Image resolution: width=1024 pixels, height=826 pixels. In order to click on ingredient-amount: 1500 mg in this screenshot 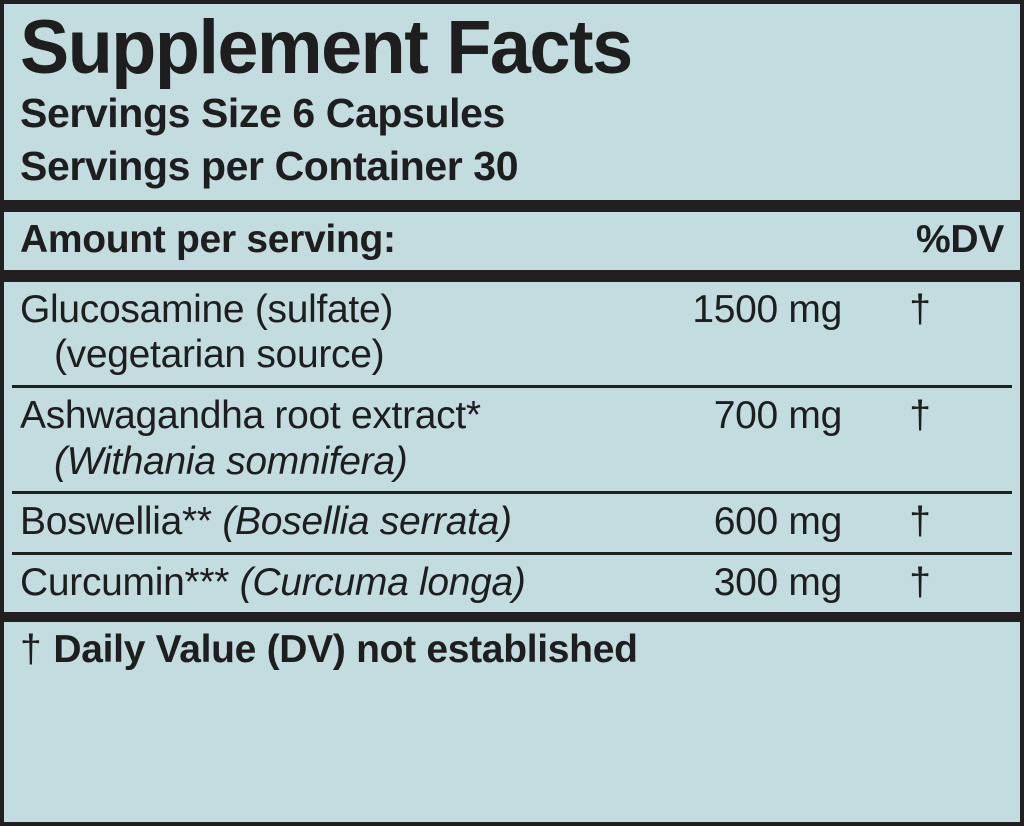, I will do `click(767, 309)`.